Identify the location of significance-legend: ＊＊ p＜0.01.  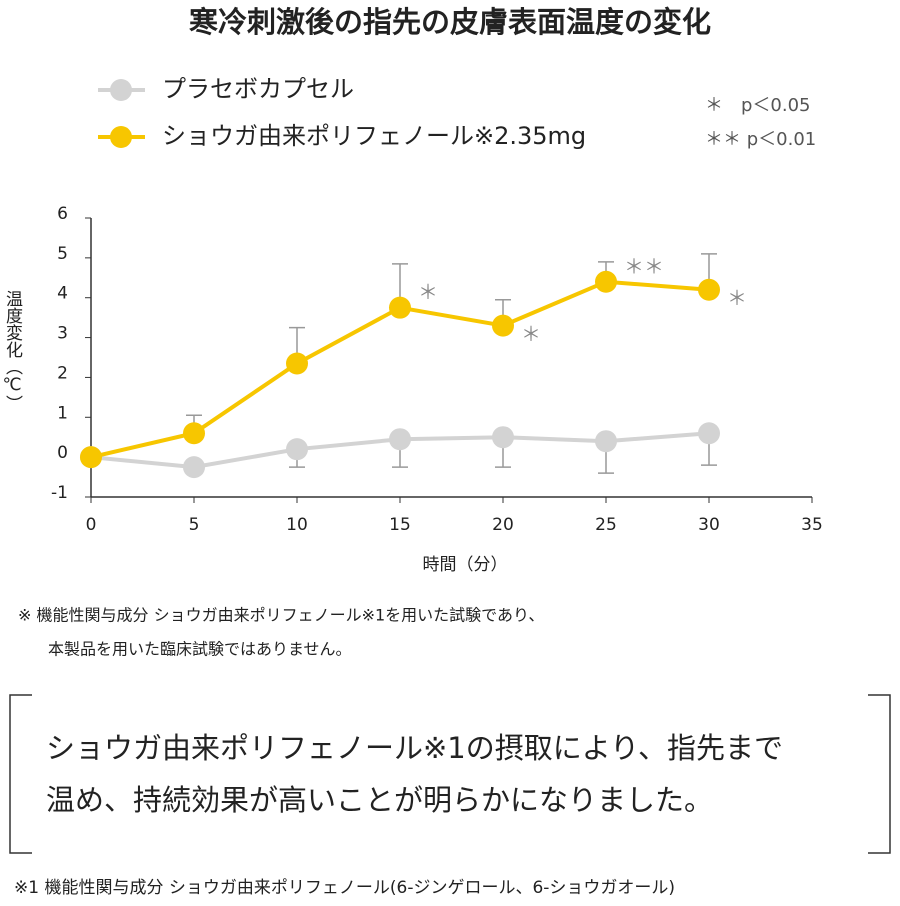
(760, 139).